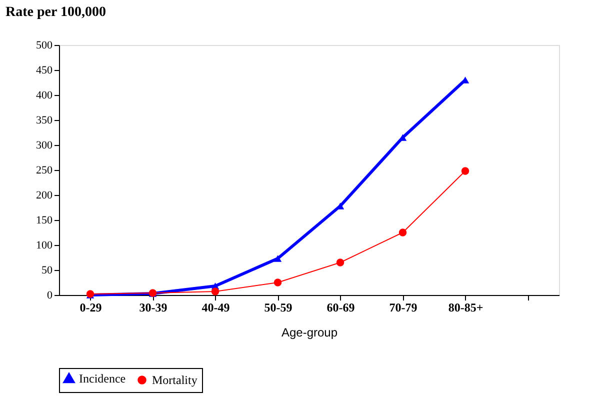 The width and height of the screenshot is (611, 406). I want to click on y-tick-label: 150, so click(44, 220).